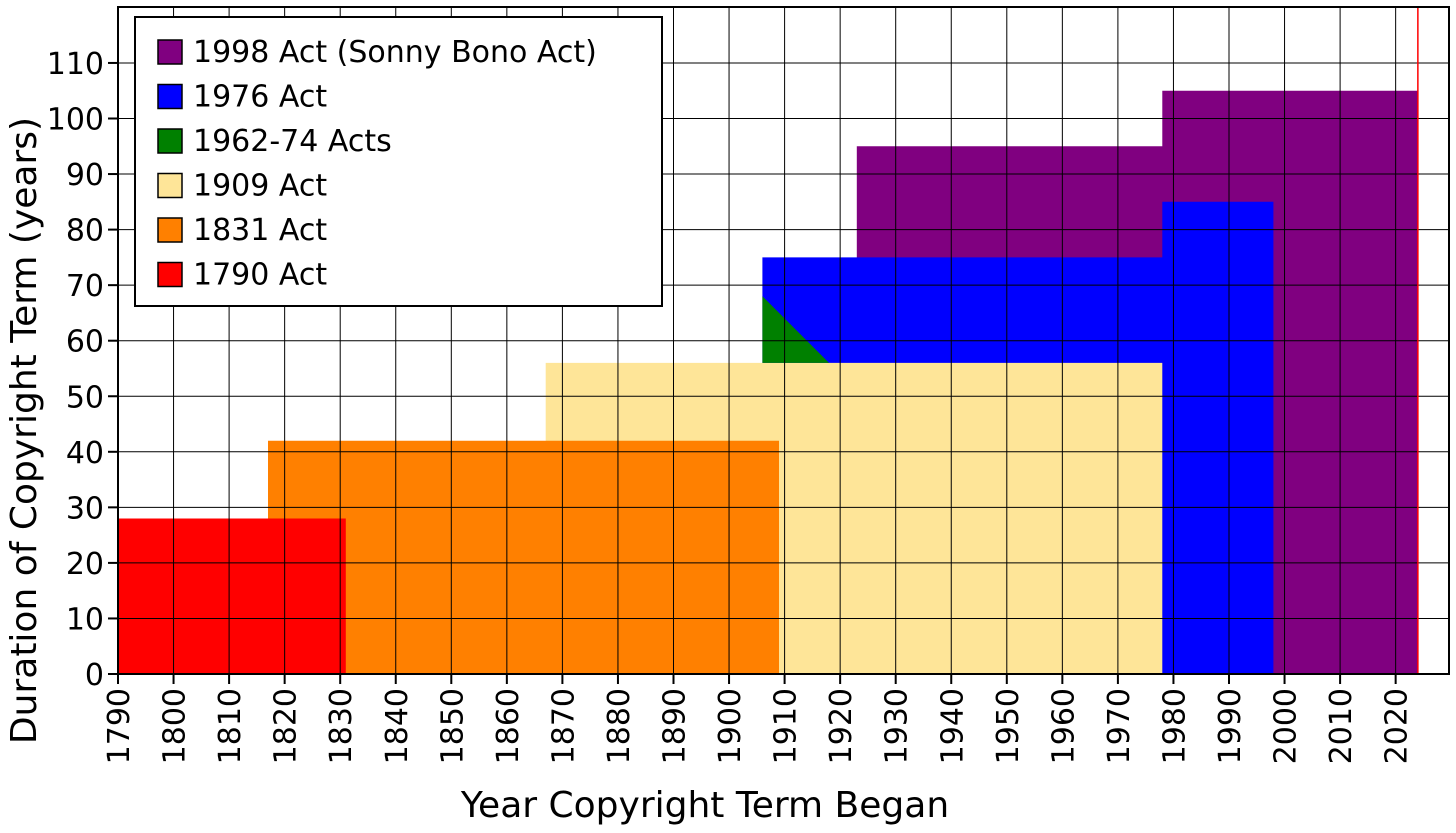  What do you see at coordinates (85, 286) in the screenshot?
I see `y-tick-label: 70` at bounding box center [85, 286].